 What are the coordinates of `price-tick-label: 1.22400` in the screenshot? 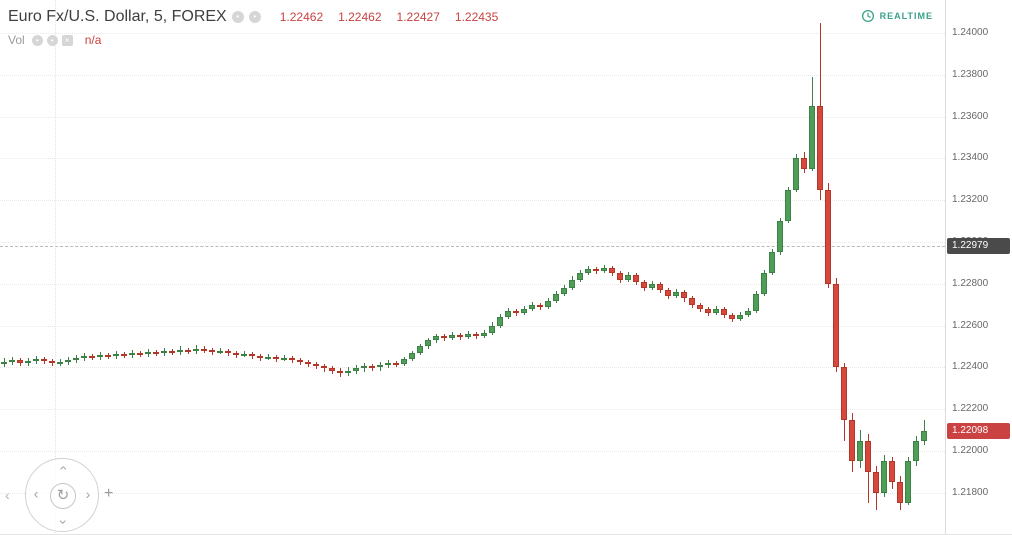 It's located at (970, 366).